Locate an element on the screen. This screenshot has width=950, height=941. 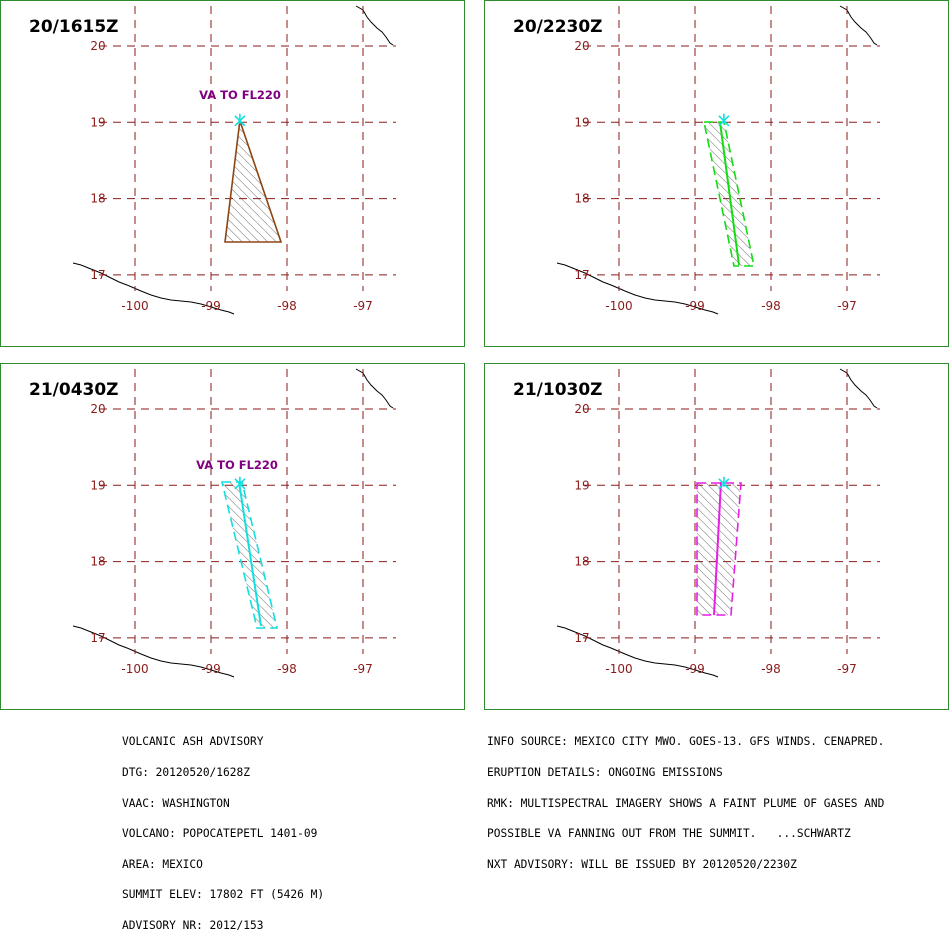
map-canvas-3: 20 19 18 17 -100 -99 -98 -97 VA TO FL220 is located at coordinates (234, 523).